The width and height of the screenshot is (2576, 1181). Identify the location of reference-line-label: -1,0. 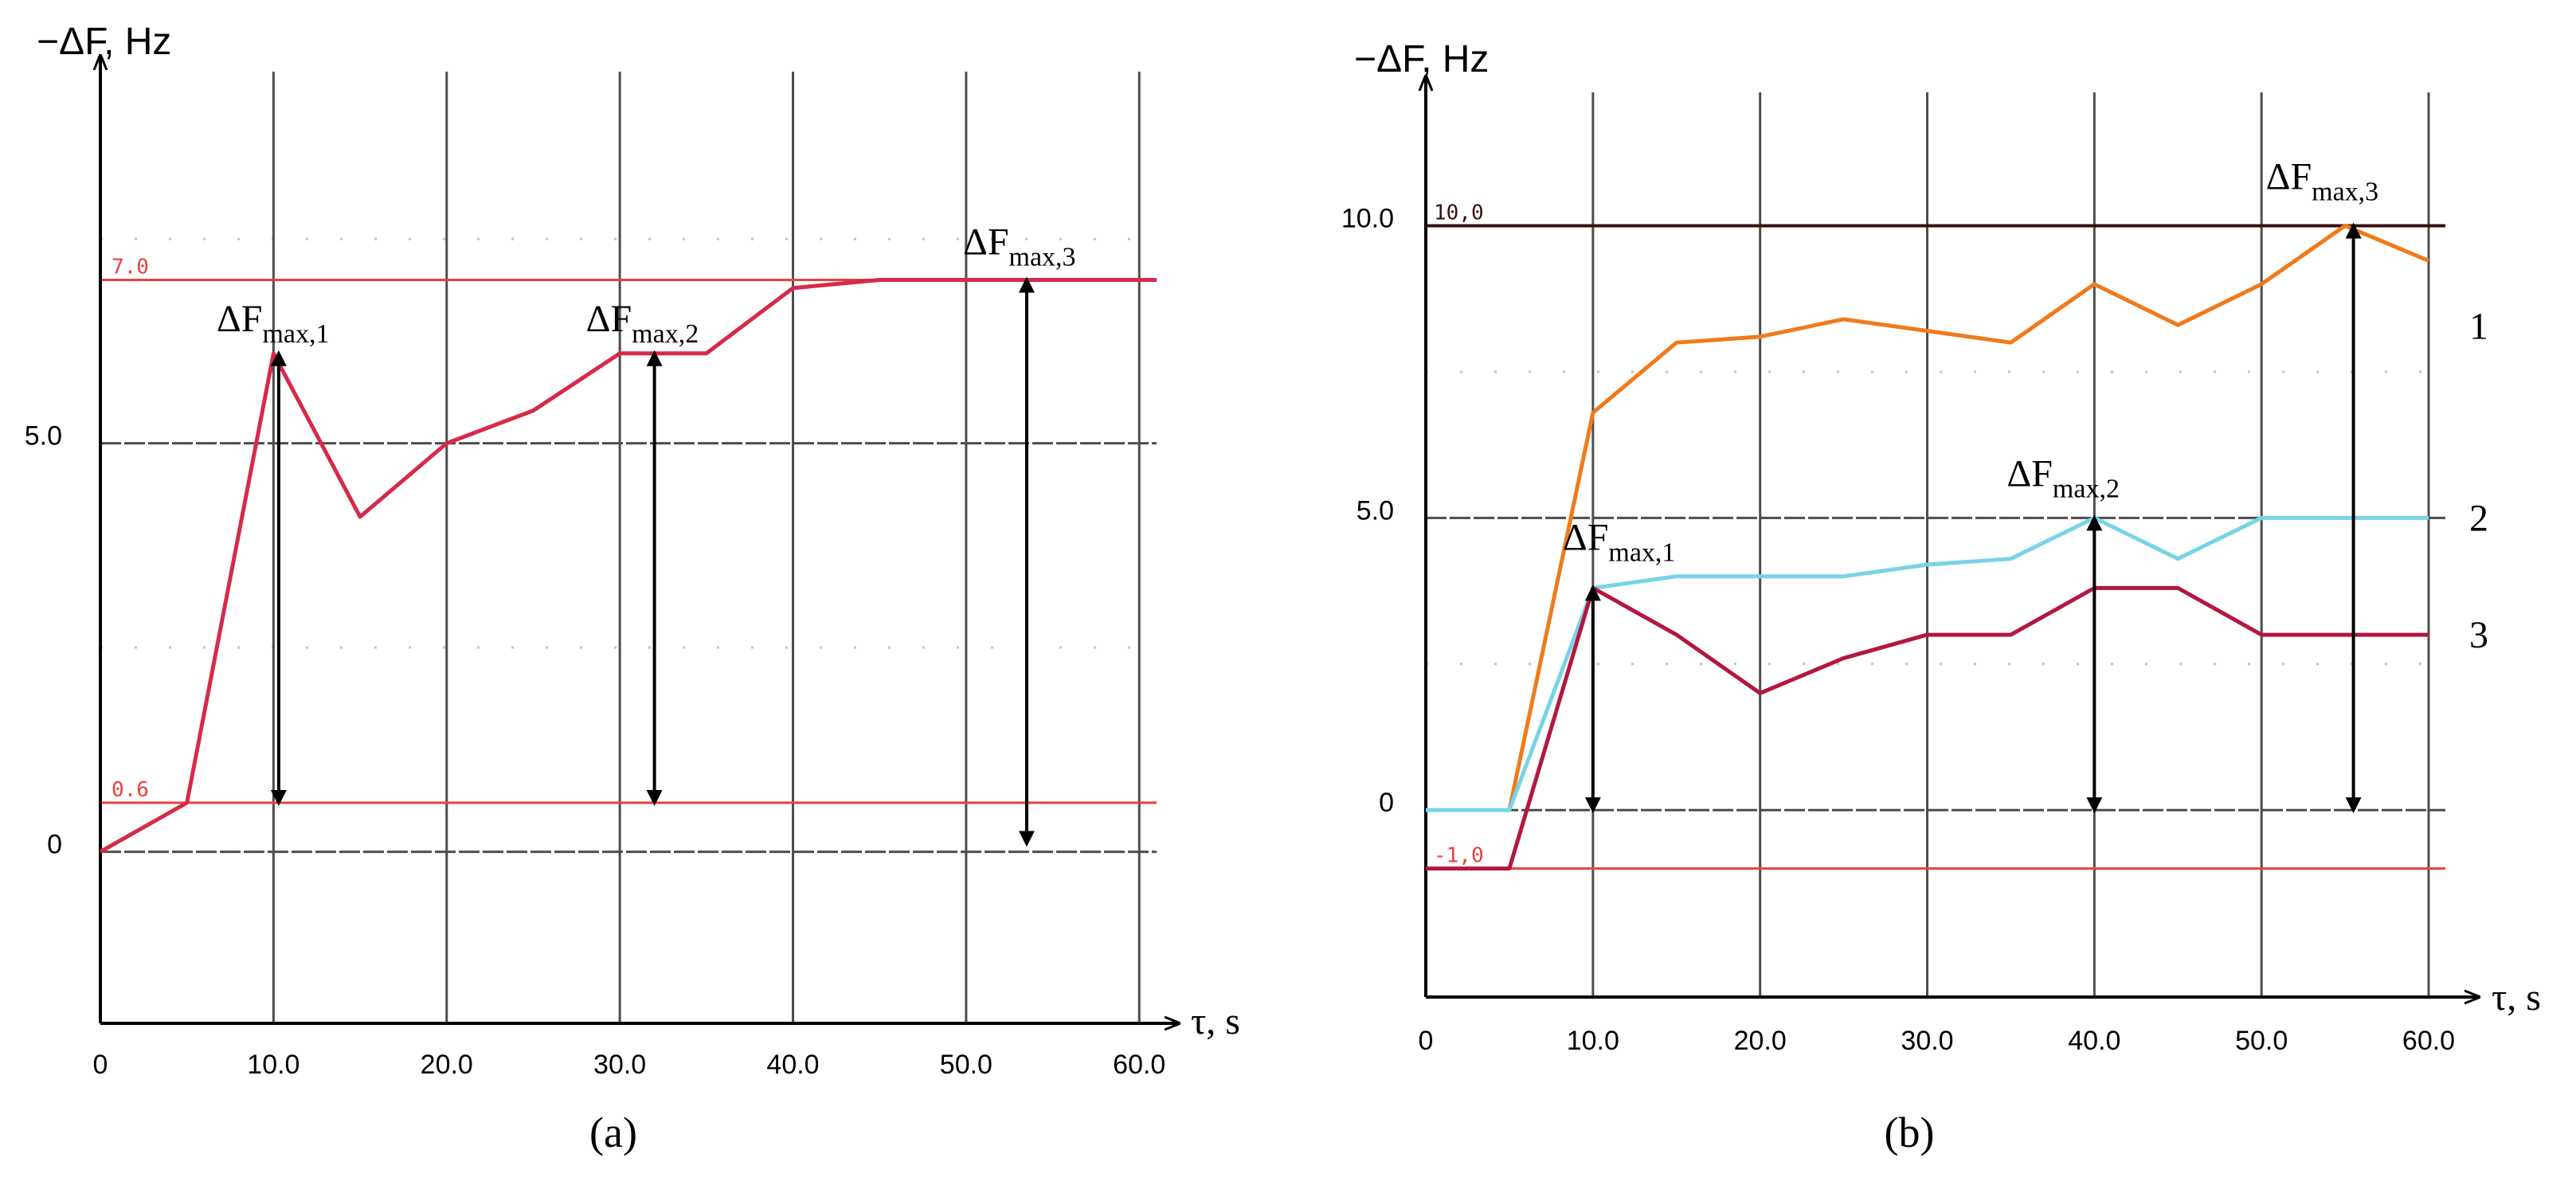
(1459, 856).